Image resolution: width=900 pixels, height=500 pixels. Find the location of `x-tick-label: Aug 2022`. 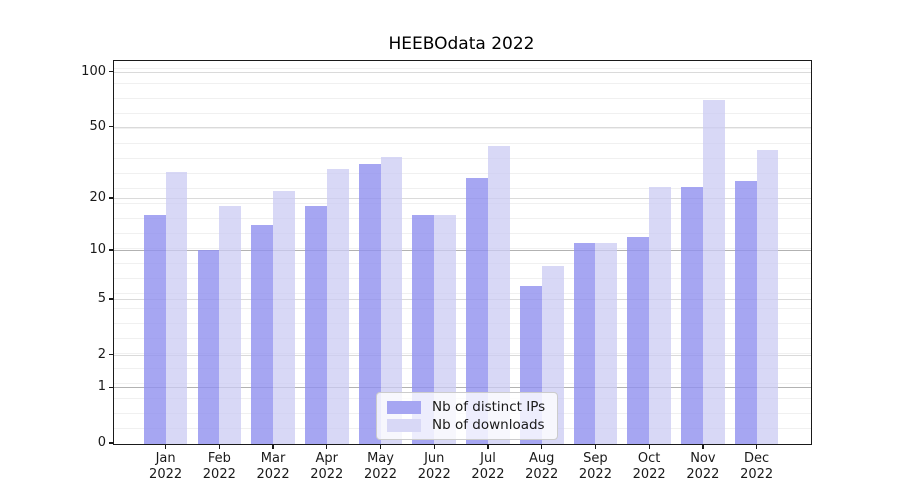

x-tick-label: Aug 2022 is located at coordinates (542, 466).